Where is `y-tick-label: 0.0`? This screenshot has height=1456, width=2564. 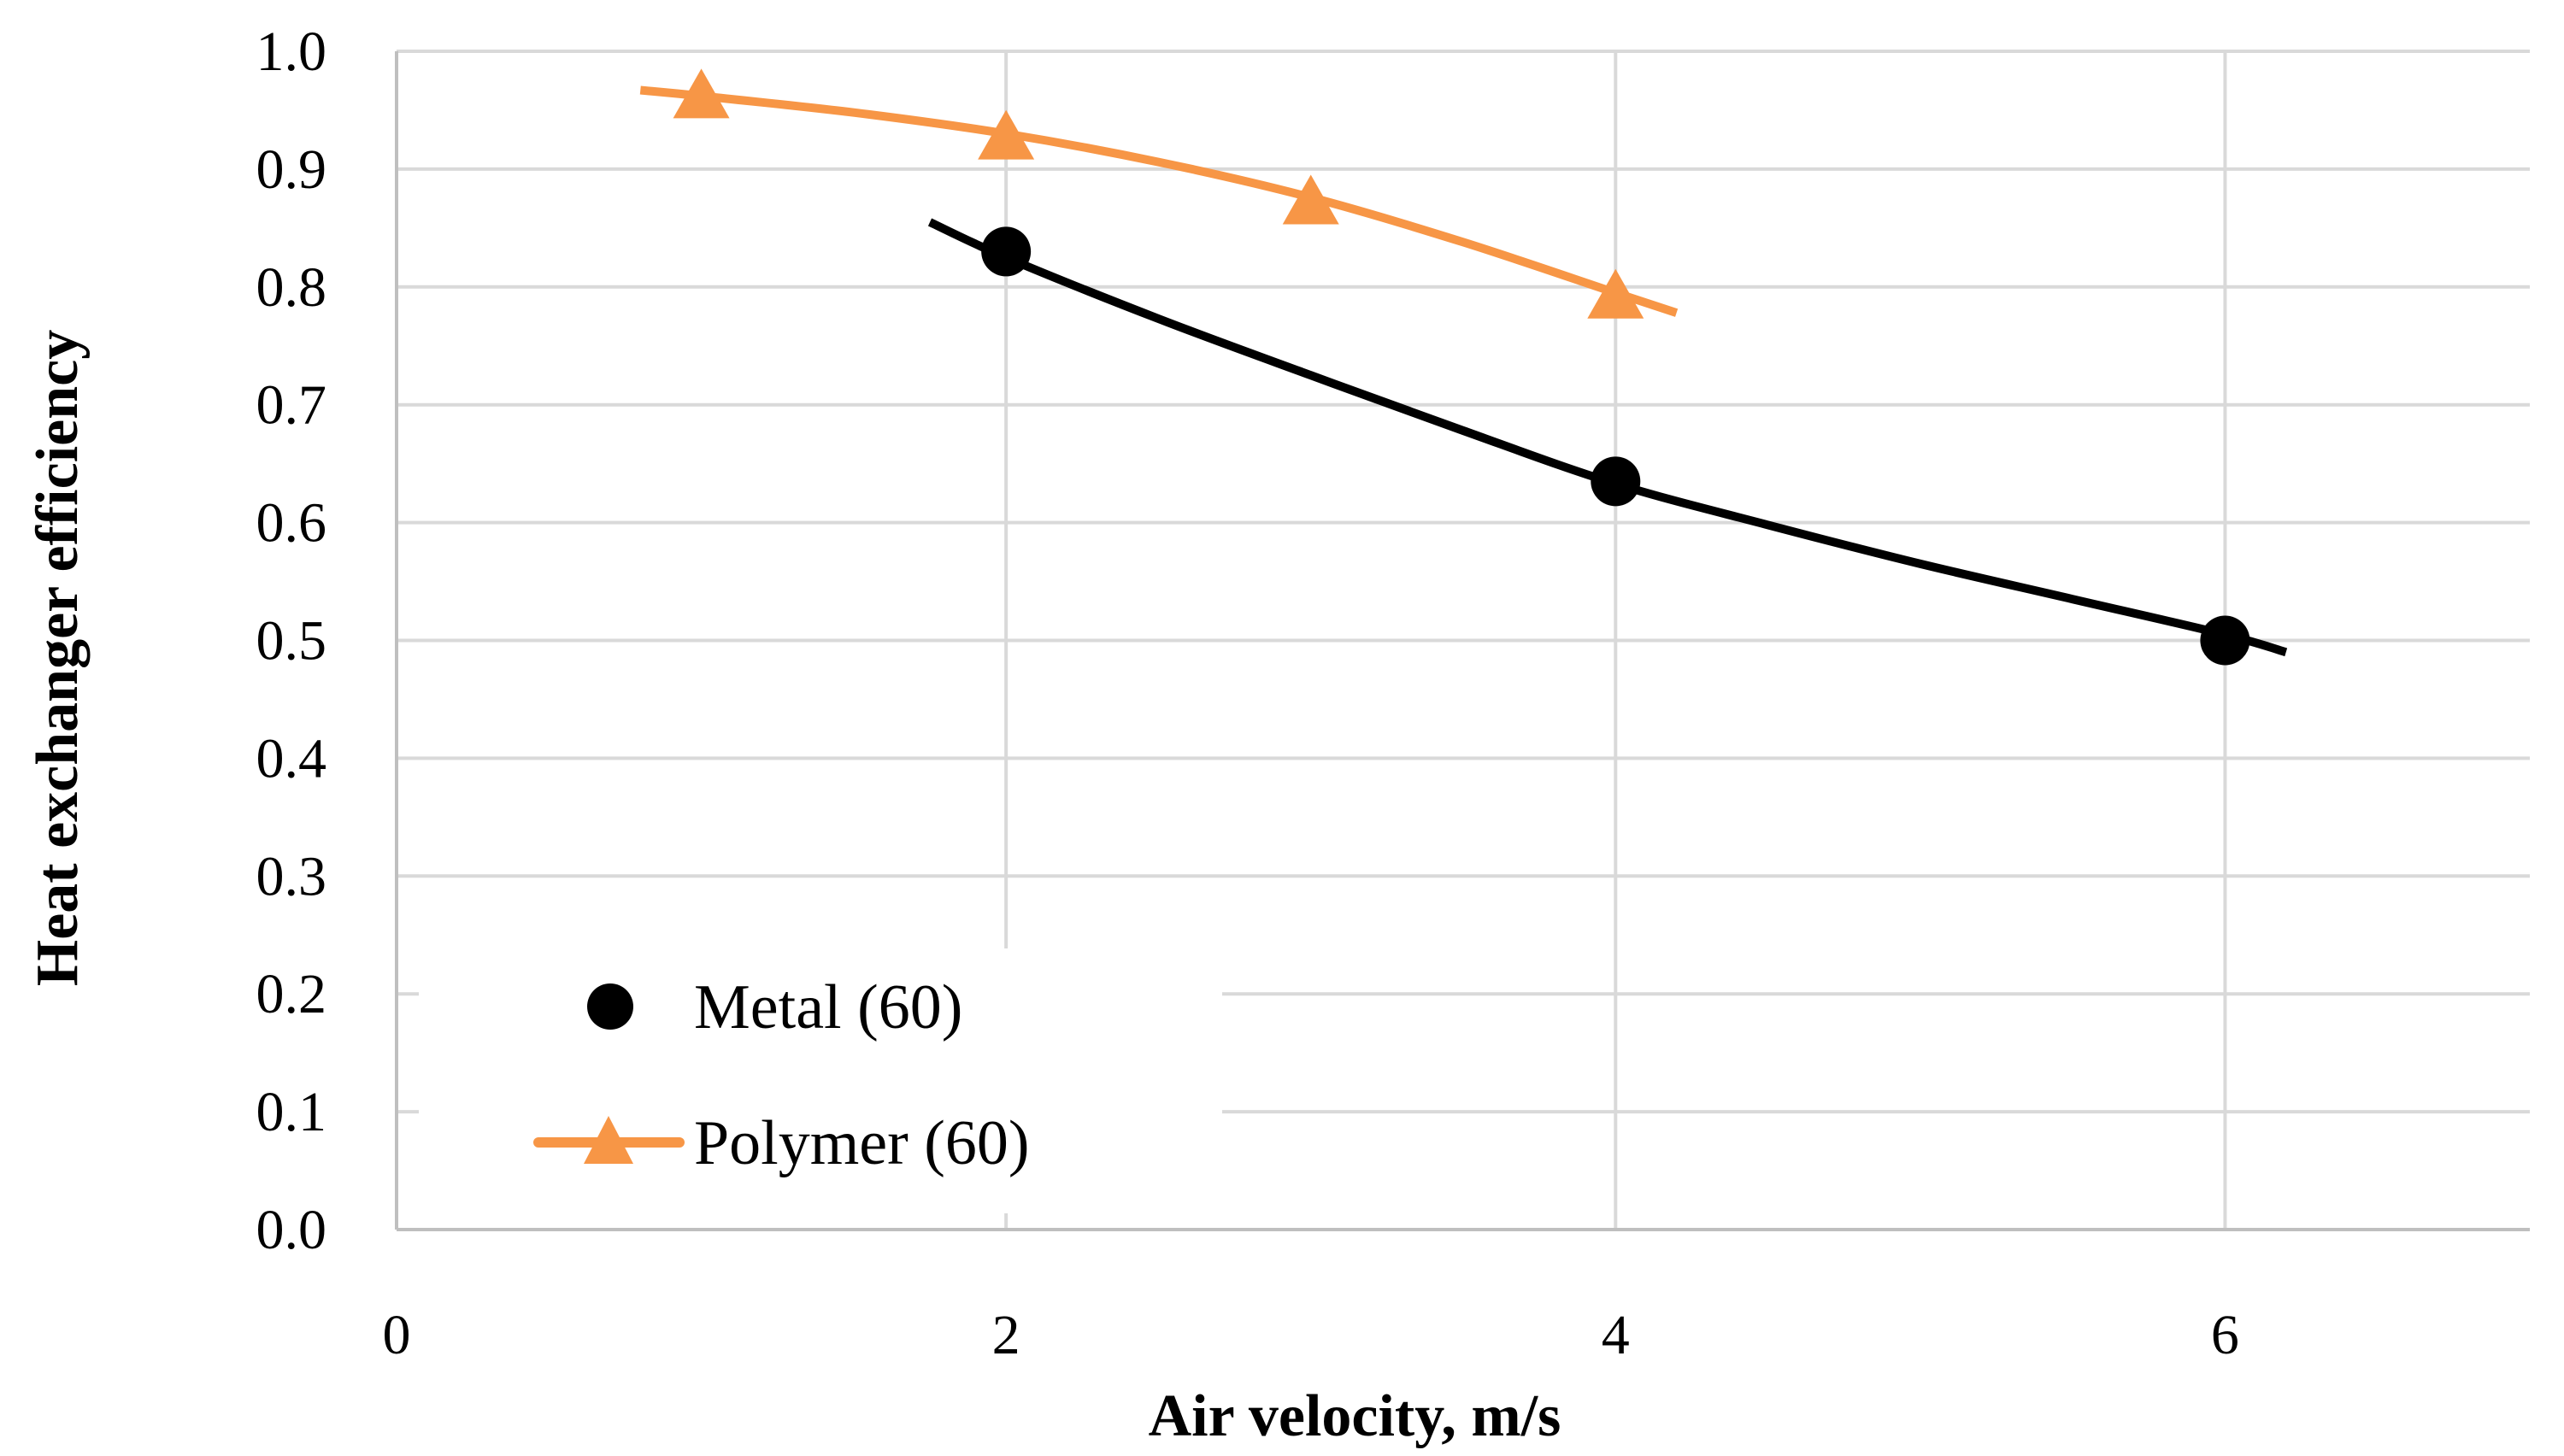 y-tick-label: 0.0 is located at coordinates (291, 1230).